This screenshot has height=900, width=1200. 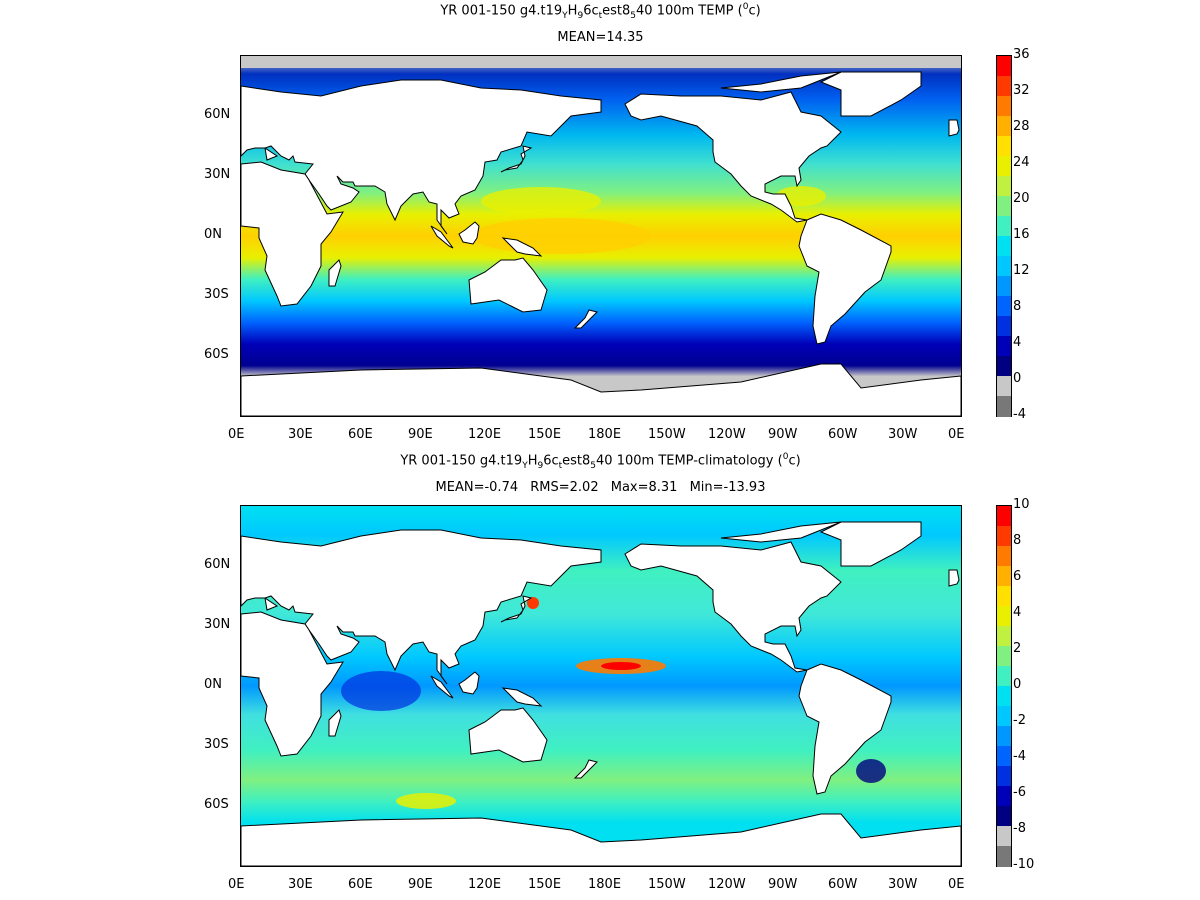 I want to click on warm-pool, so click(x=561, y=236).